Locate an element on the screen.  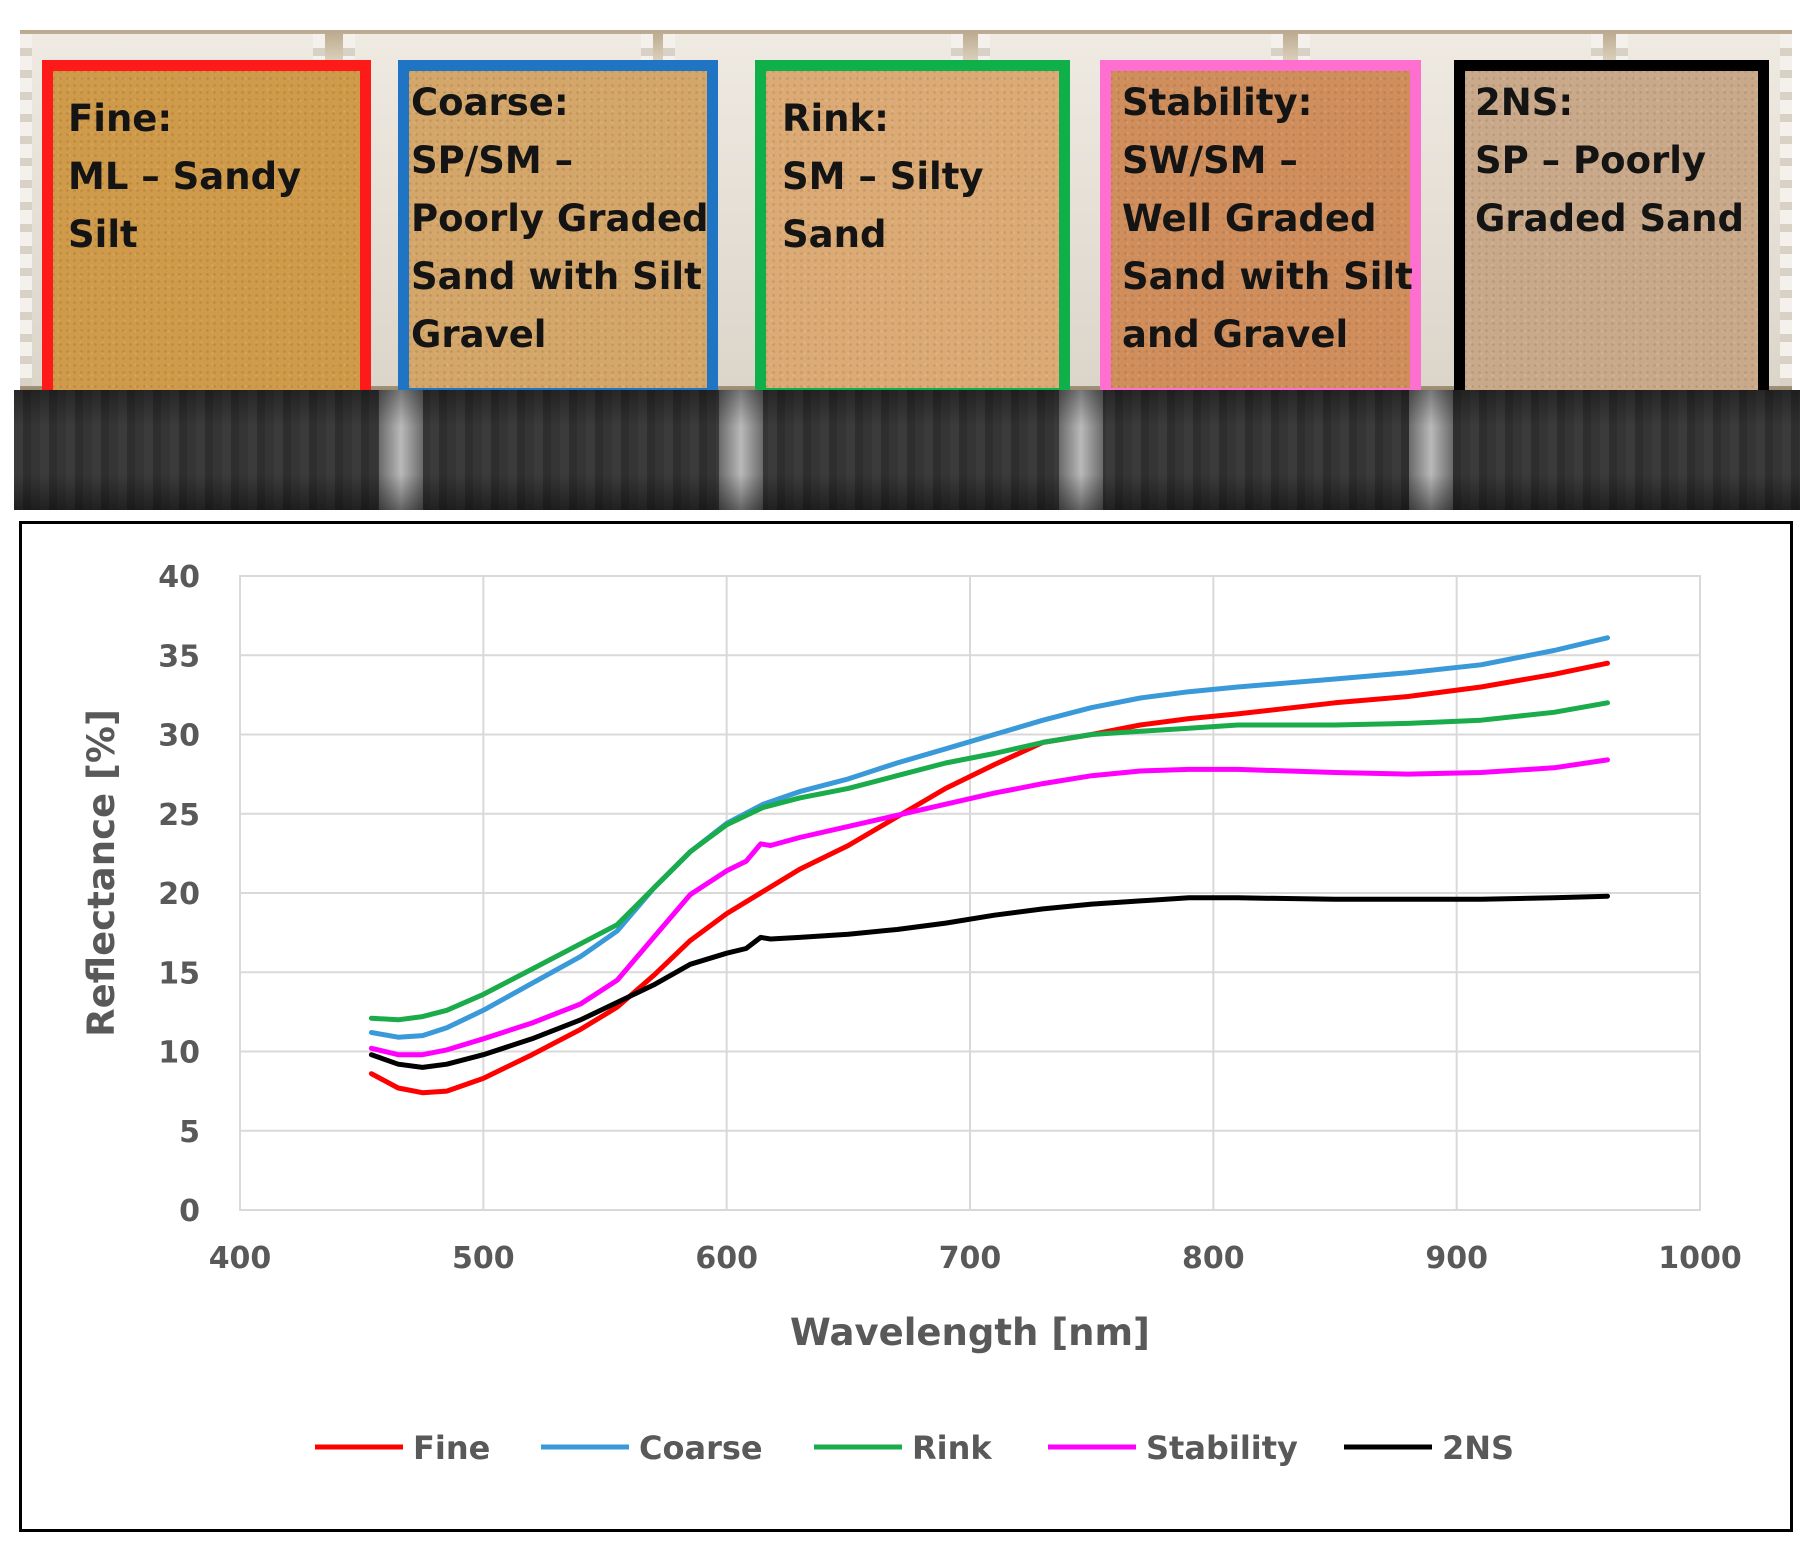
legend: Fine Coarse Rink Stability 2NS is located at coordinates (914, 1448).